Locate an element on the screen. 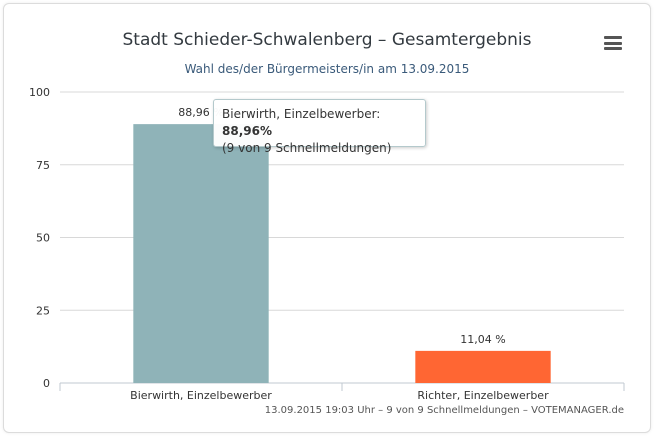  x-tick-label: Bierwirth, Einzelbewerber is located at coordinates (201, 395).